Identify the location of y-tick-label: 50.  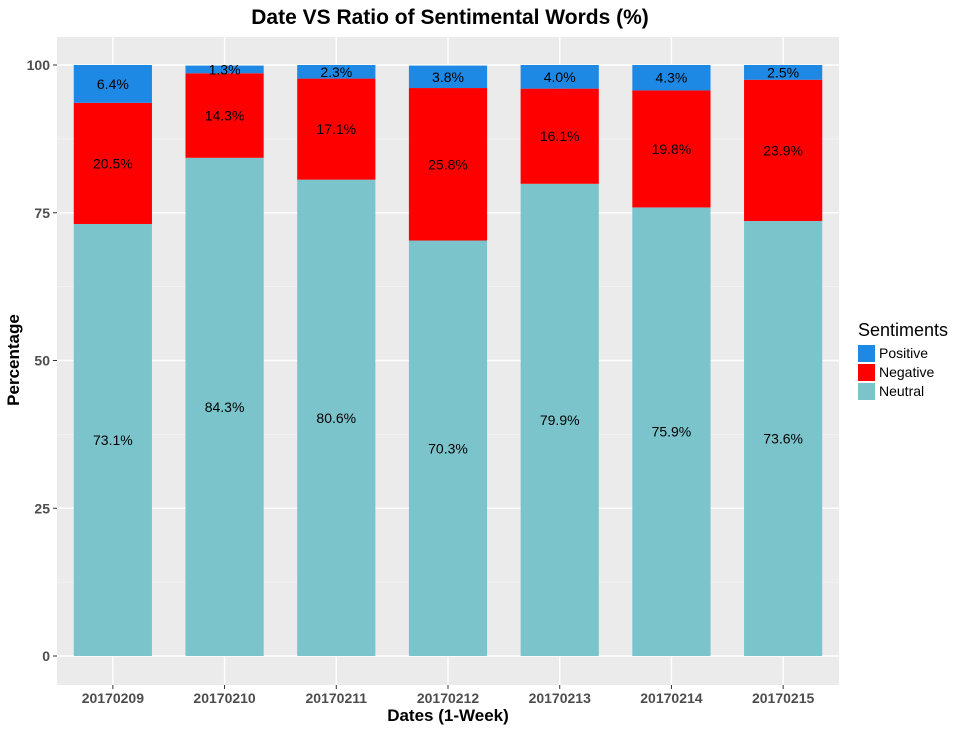
(42, 361).